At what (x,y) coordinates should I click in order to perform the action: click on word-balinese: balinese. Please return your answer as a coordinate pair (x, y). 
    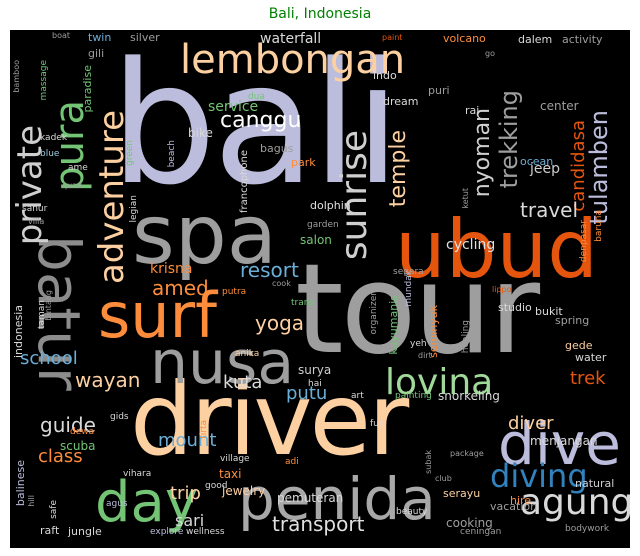
    Looking at the image, I should click on (20, 483).